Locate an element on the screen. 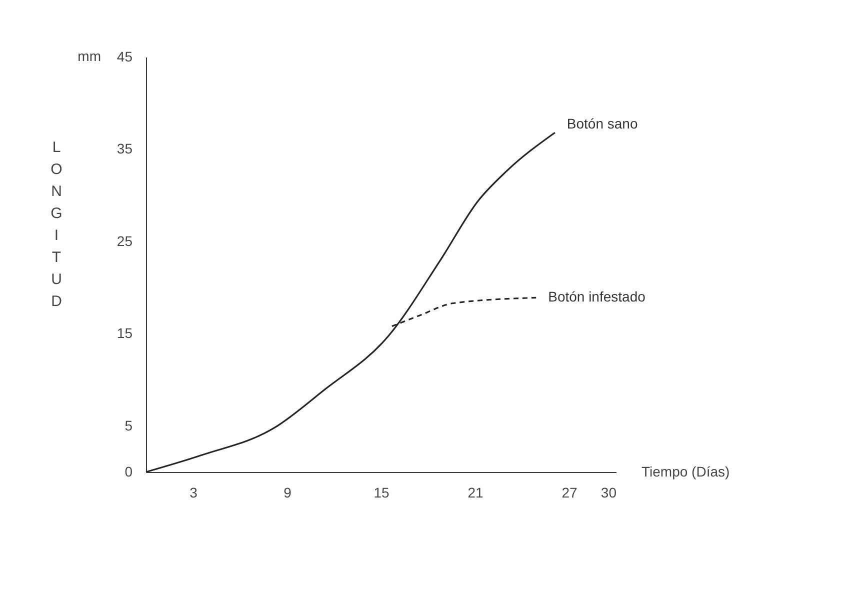  x-tick-label: 27 is located at coordinates (570, 492).